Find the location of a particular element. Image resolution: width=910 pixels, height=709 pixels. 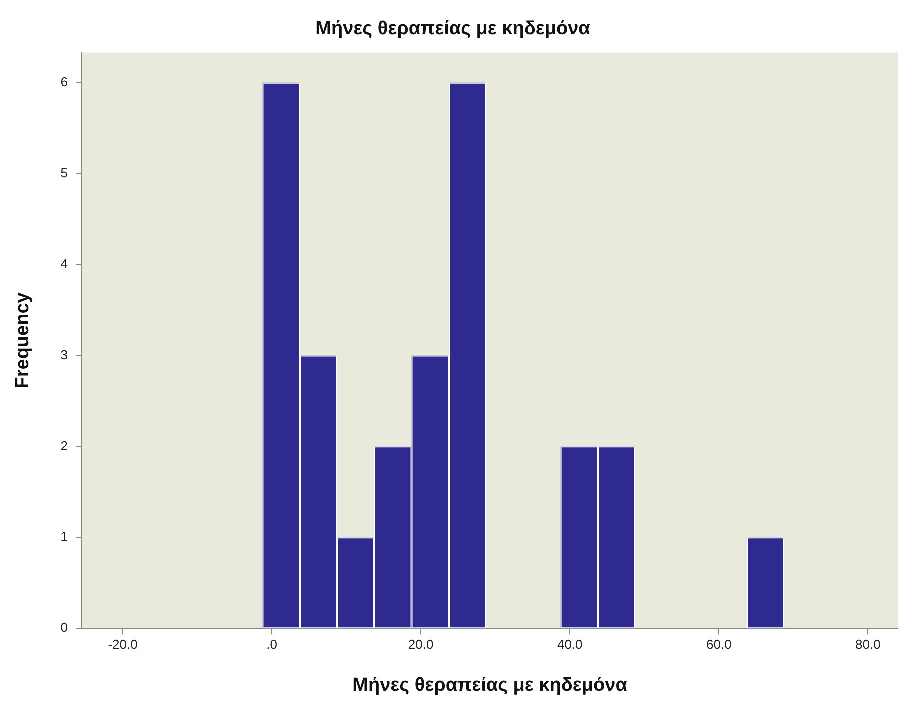

chart-title: Μήνες θεραπείας με κηδεμόνα is located at coordinates (453, 29).